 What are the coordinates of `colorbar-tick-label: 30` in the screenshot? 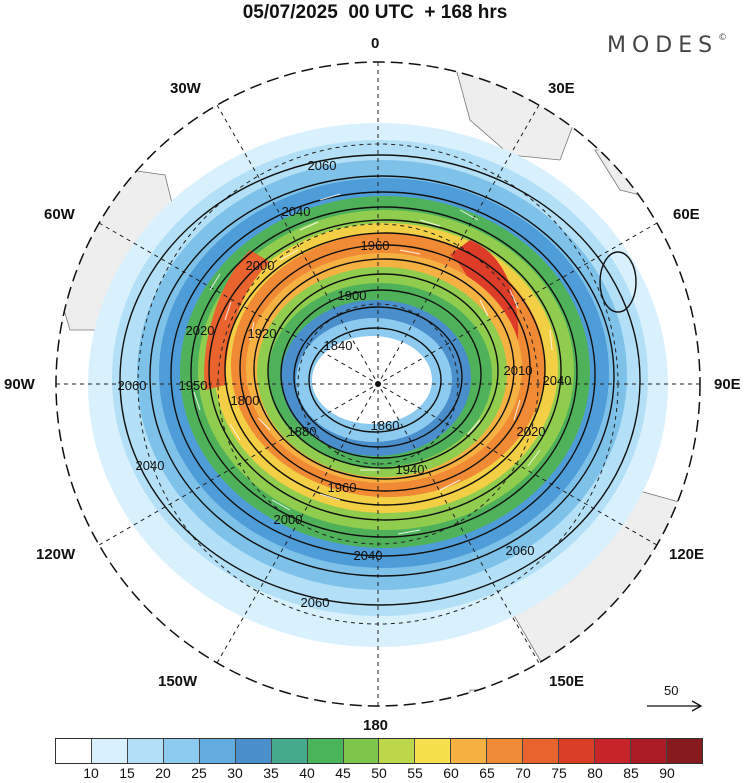 It's located at (235, 773).